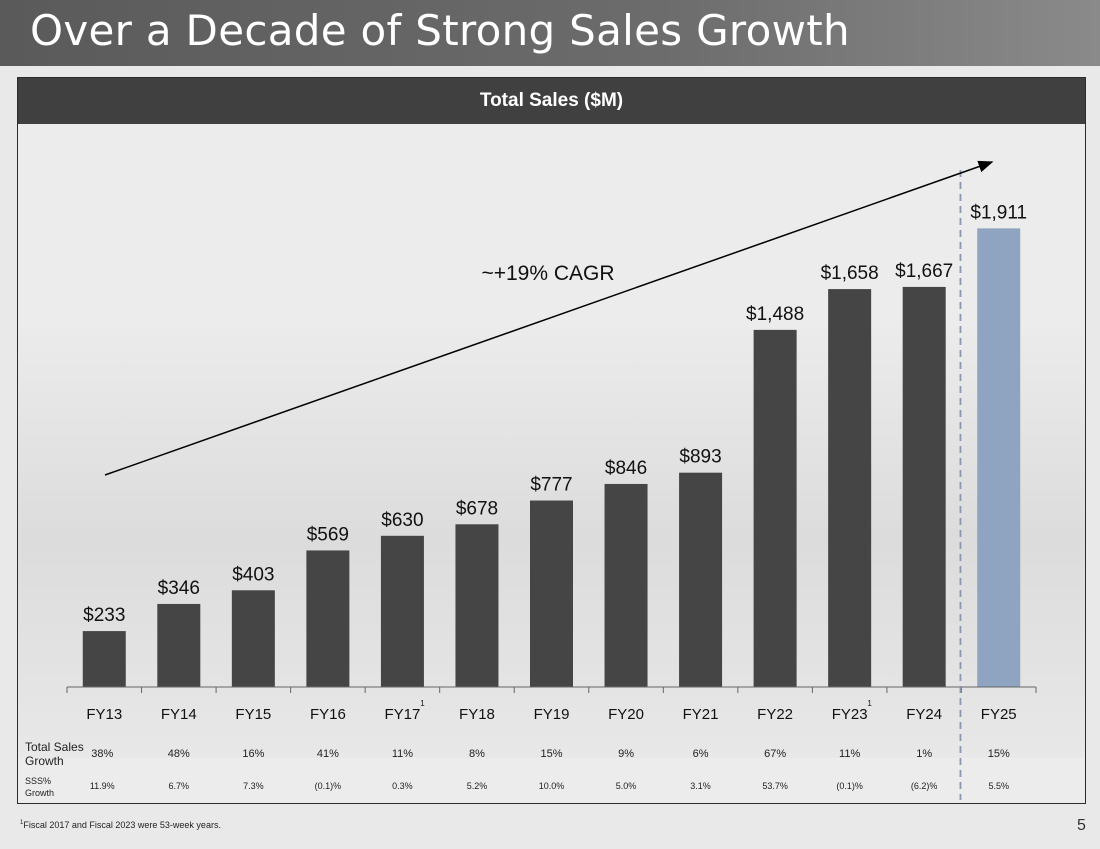 This screenshot has height=849, width=1100. Describe the element at coordinates (775, 508) in the screenshot. I see `bar-fy22` at that location.